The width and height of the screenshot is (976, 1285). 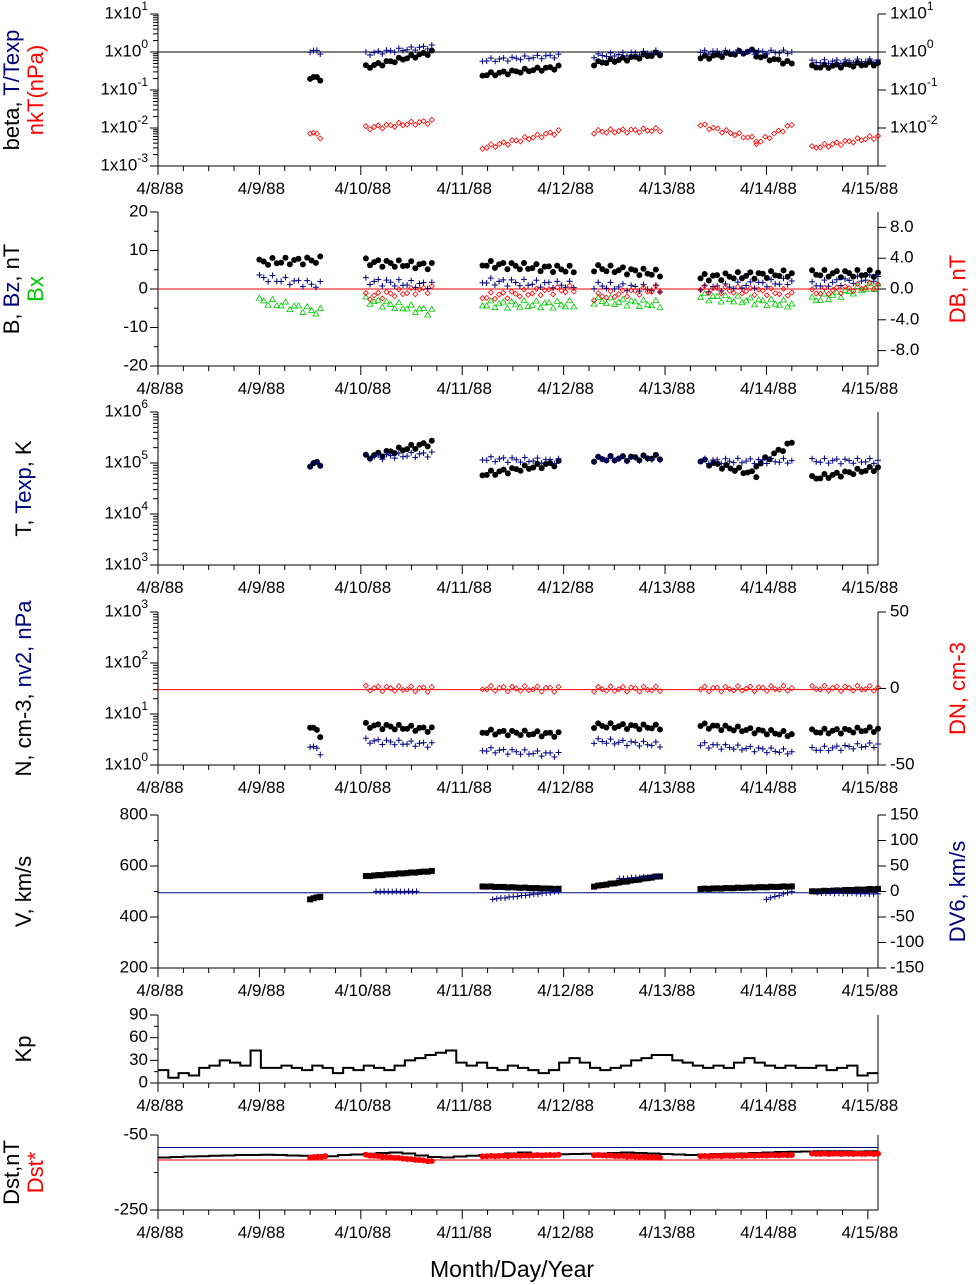 What do you see at coordinates (35, 90) in the screenshot?
I see `y-axis-title-line: nkT(nPa)` at bounding box center [35, 90].